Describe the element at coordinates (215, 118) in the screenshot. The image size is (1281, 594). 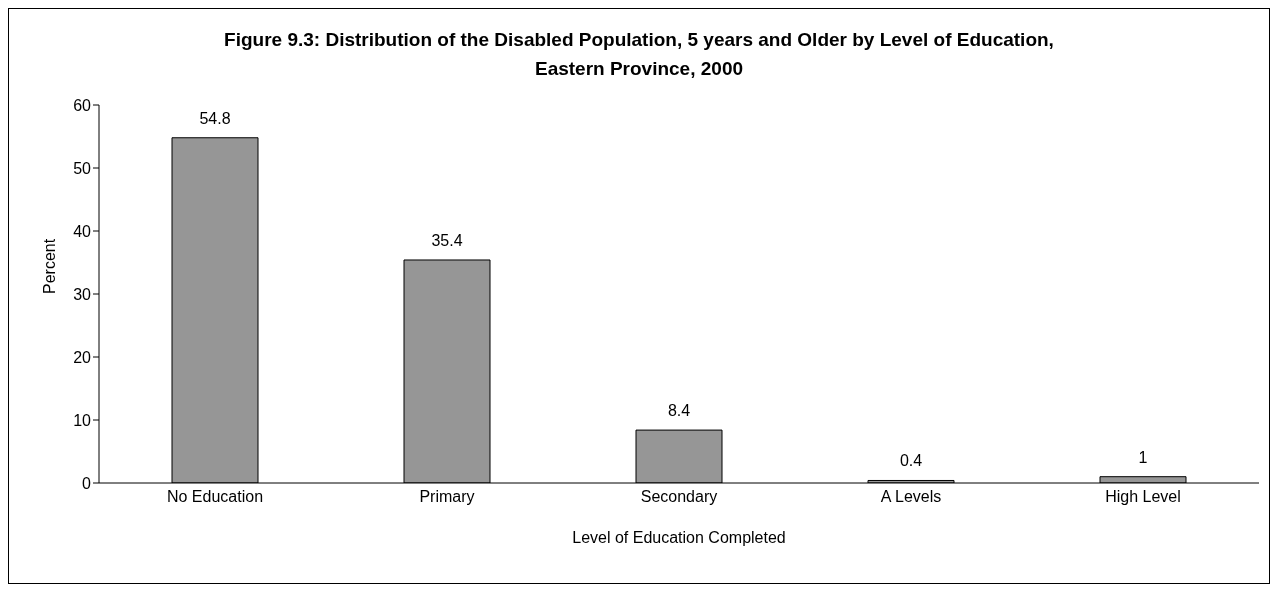
I see `data-label: 54.8` at that location.